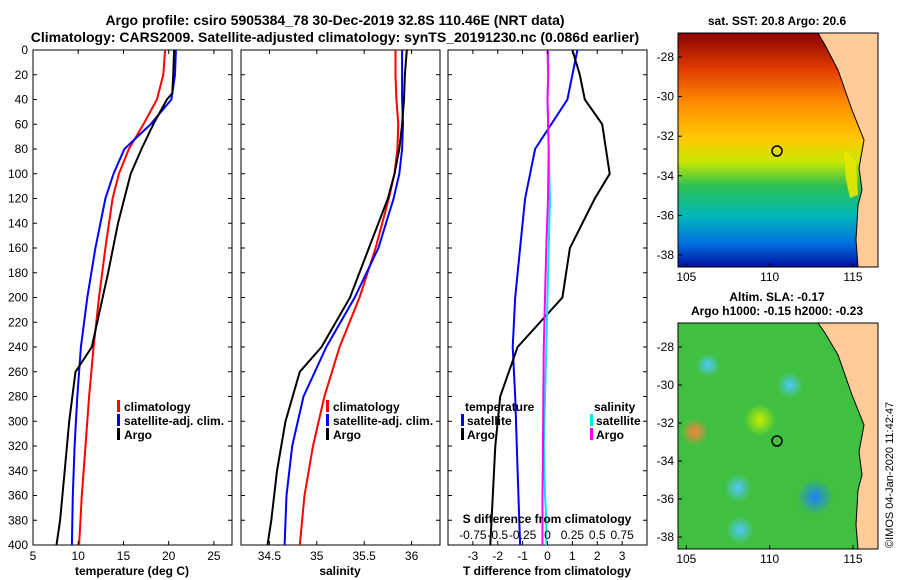  Describe the element at coordinates (852, 559) in the screenshot. I see `map-lon-label: 115` at that location.